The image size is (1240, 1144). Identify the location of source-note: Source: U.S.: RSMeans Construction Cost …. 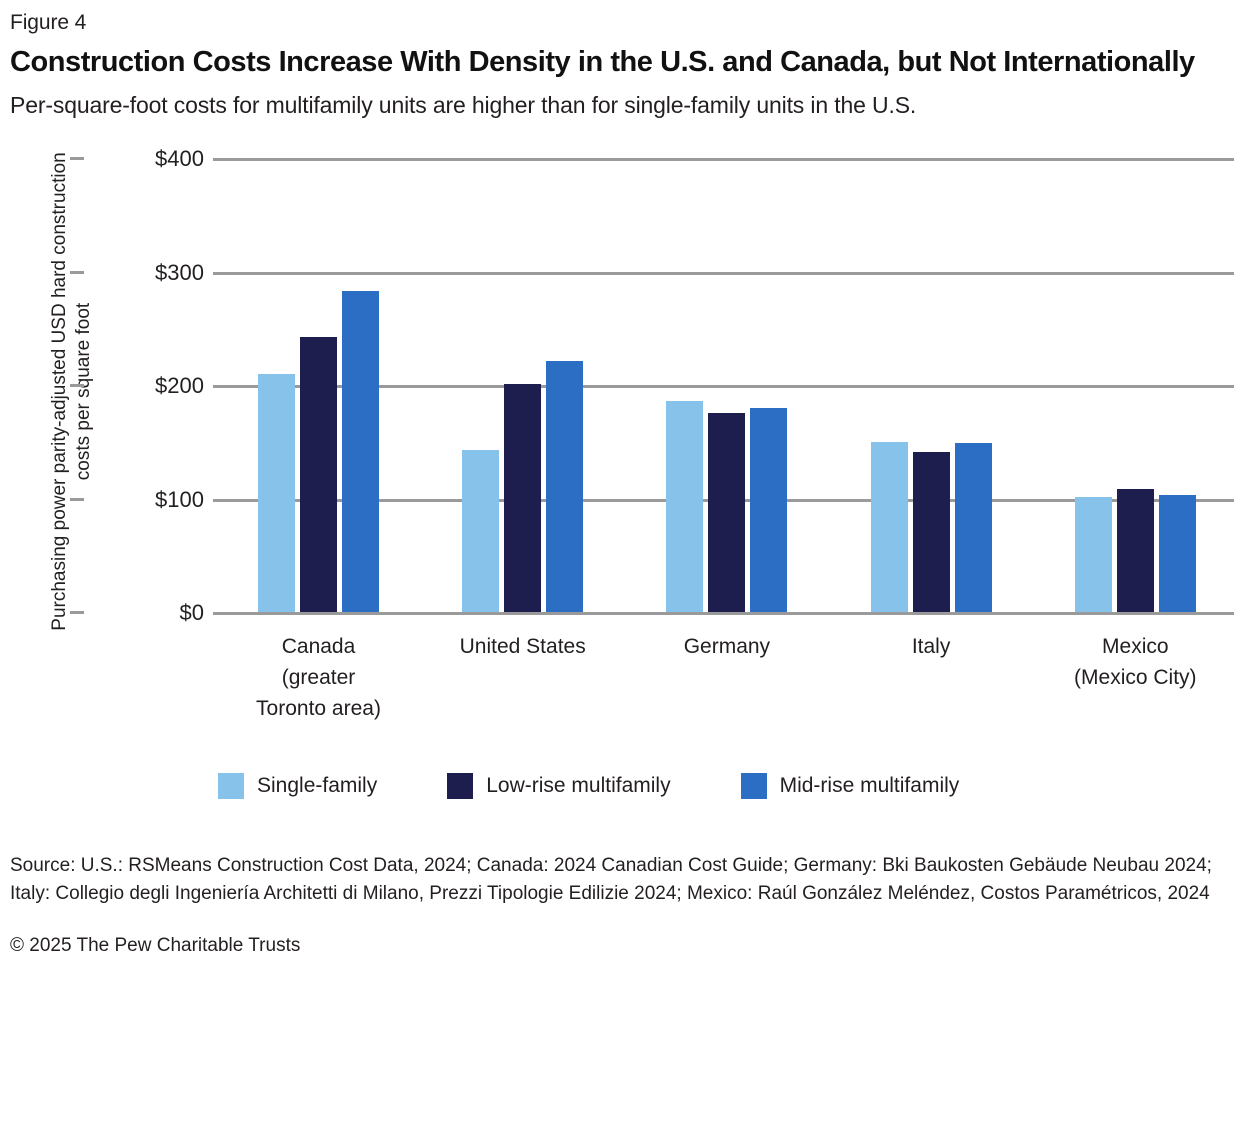
(611, 879).